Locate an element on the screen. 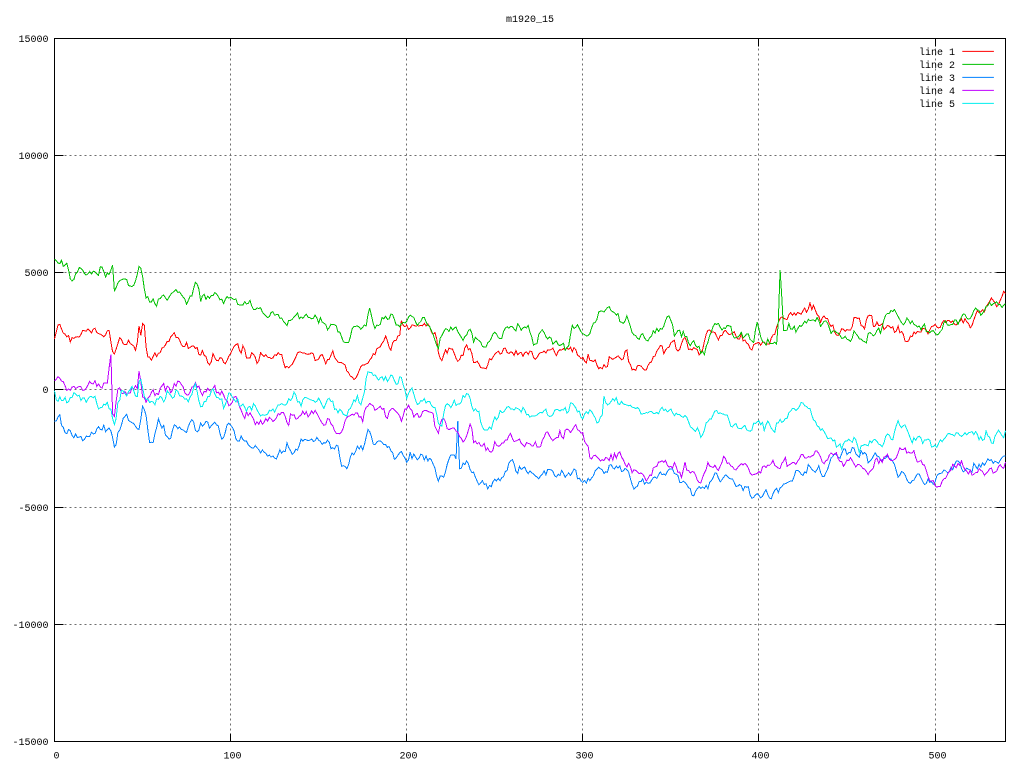  svg-text: line 2 is located at coordinates (937, 66).